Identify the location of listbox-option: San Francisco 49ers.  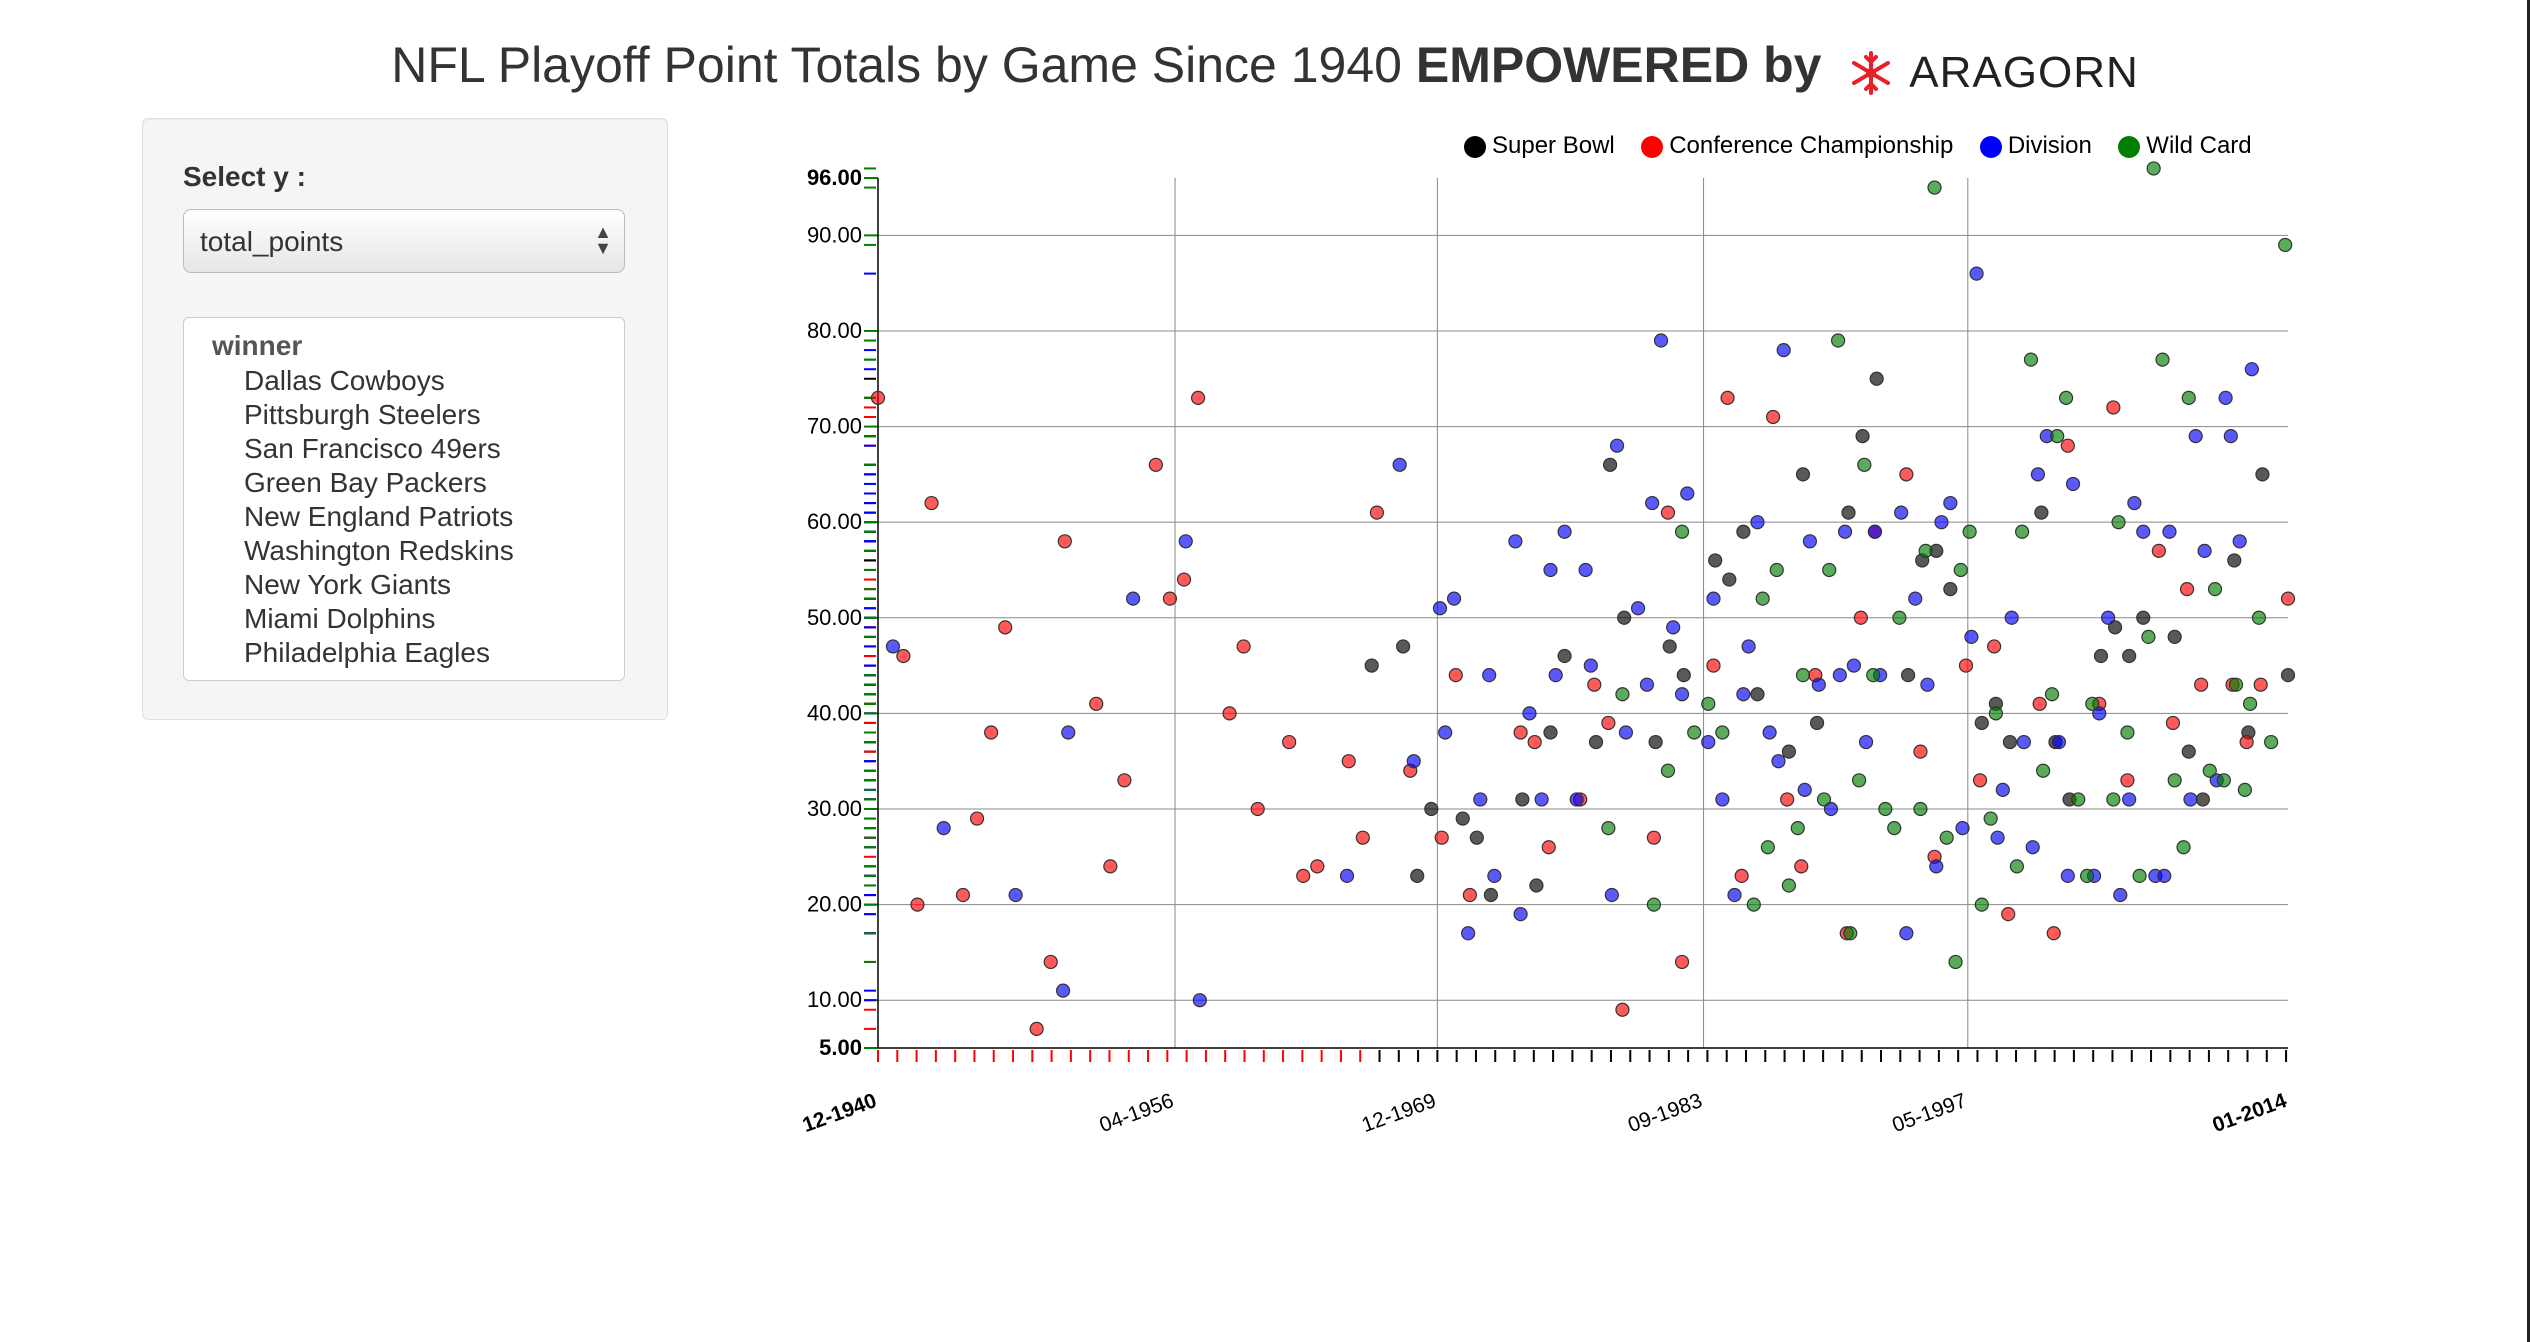
(372, 448).